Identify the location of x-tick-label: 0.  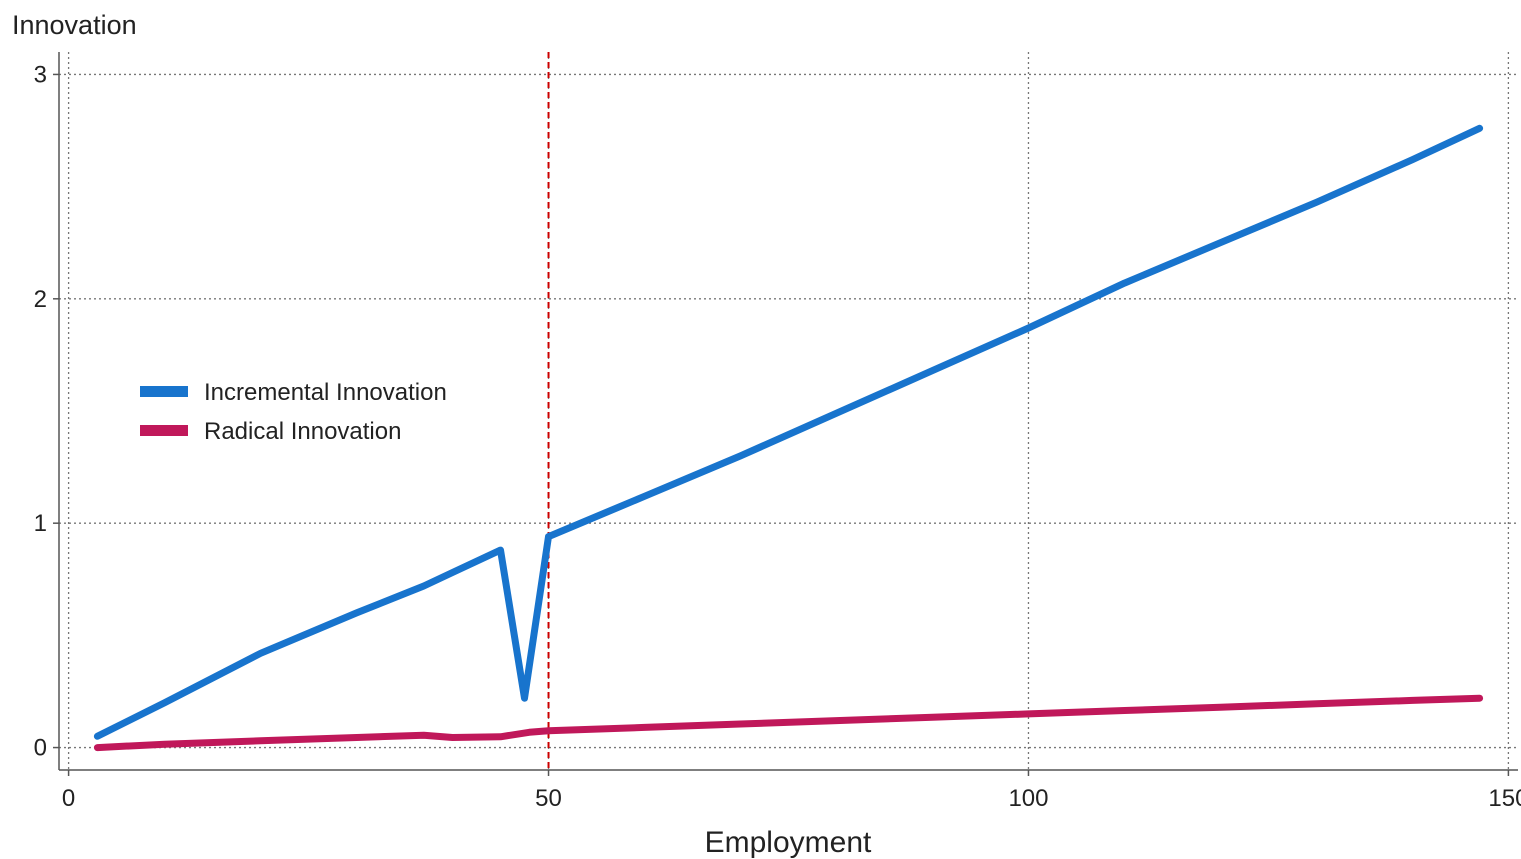
(68, 798).